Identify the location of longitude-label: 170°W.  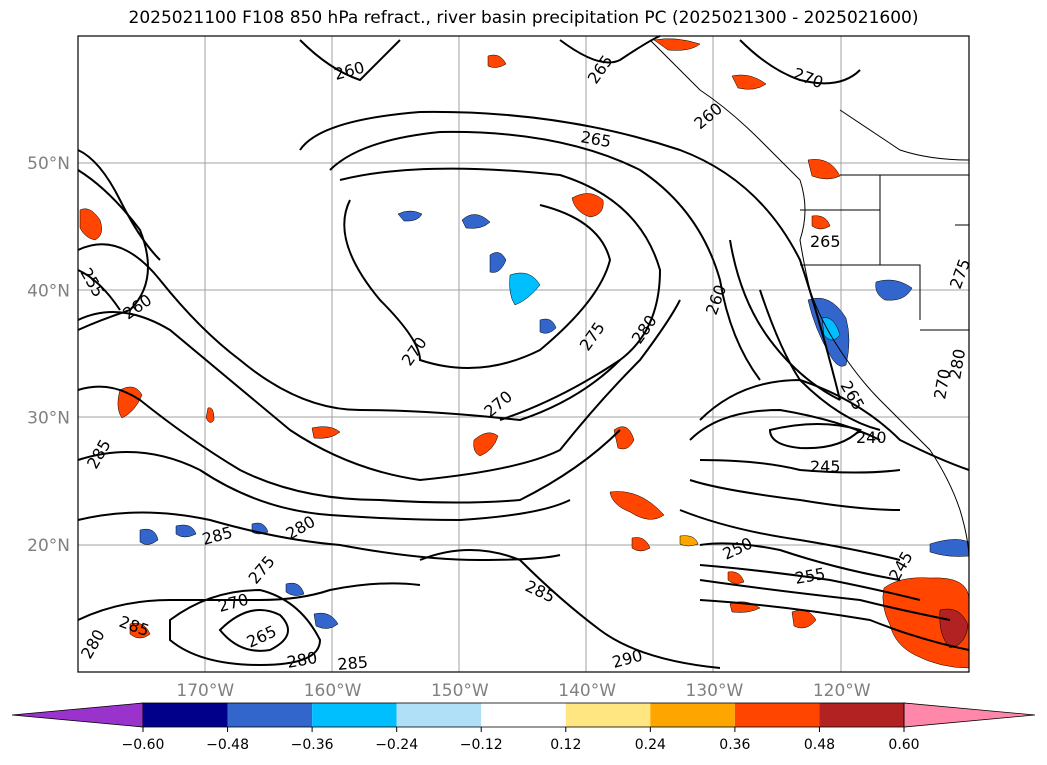
(205, 691).